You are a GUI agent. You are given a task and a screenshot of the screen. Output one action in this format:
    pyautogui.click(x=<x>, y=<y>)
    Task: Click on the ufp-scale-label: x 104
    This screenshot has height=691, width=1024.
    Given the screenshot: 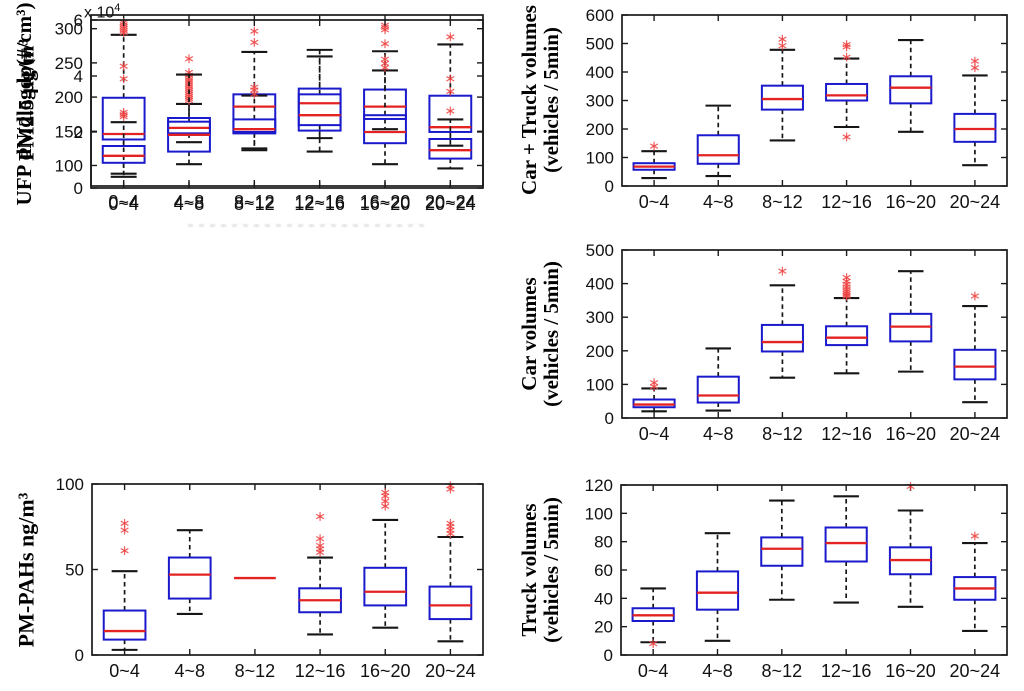 What is the action you would take?
    pyautogui.click(x=102, y=12)
    